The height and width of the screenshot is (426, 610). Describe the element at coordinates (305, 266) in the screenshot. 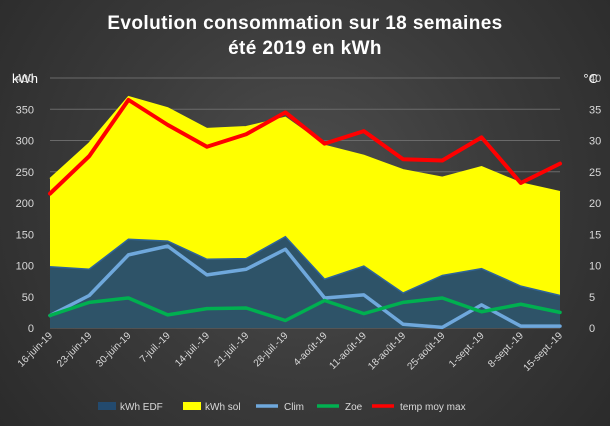

I see `area-edge-kwh-edf` at that location.